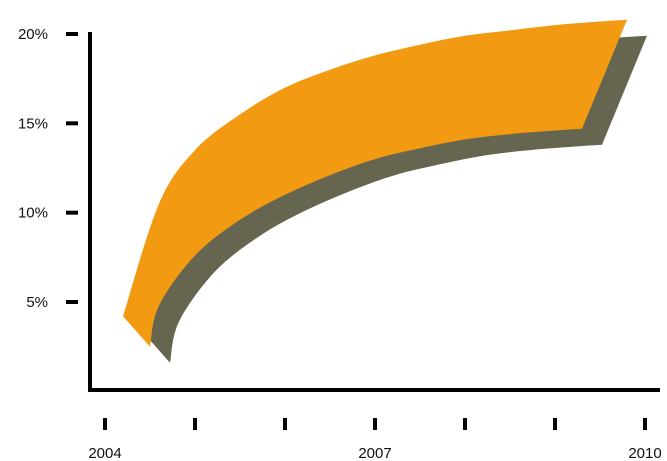 The height and width of the screenshot is (461, 667). Describe the element at coordinates (375, 439) in the screenshot. I see `x-ticks: 2004 2007 2010` at that location.